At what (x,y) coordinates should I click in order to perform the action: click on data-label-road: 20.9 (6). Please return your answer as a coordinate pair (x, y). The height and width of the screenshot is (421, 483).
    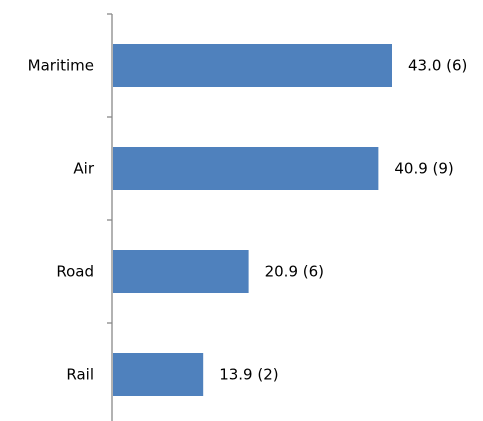
    Looking at the image, I should click on (294, 272).